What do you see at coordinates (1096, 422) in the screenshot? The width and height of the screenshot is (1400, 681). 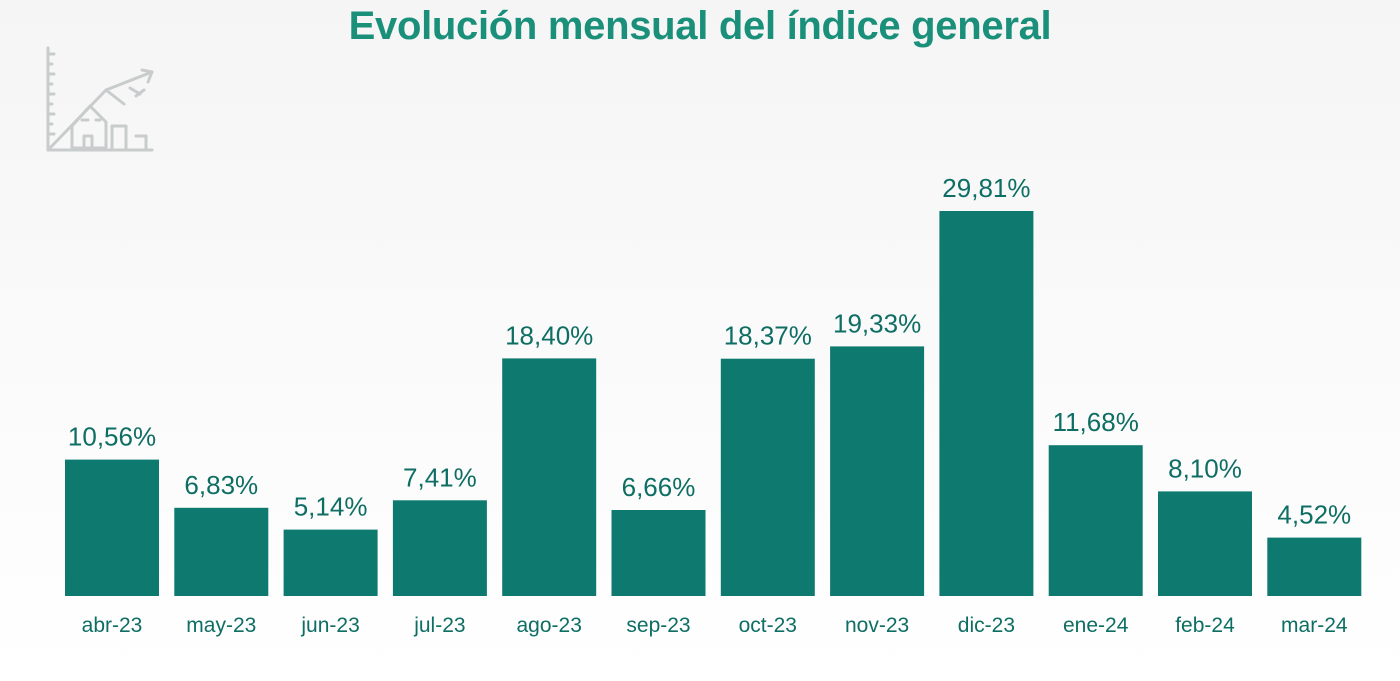 I see `value-label-ene-24: 11,68%` at bounding box center [1096, 422].